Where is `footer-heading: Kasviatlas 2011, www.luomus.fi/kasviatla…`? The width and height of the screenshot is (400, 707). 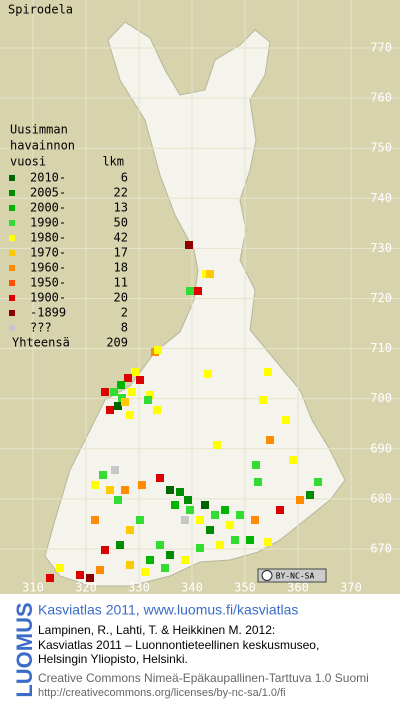 footer-heading: Kasviatlas 2011, www.luomus.fi/kasviatla… is located at coordinates (168, 610).